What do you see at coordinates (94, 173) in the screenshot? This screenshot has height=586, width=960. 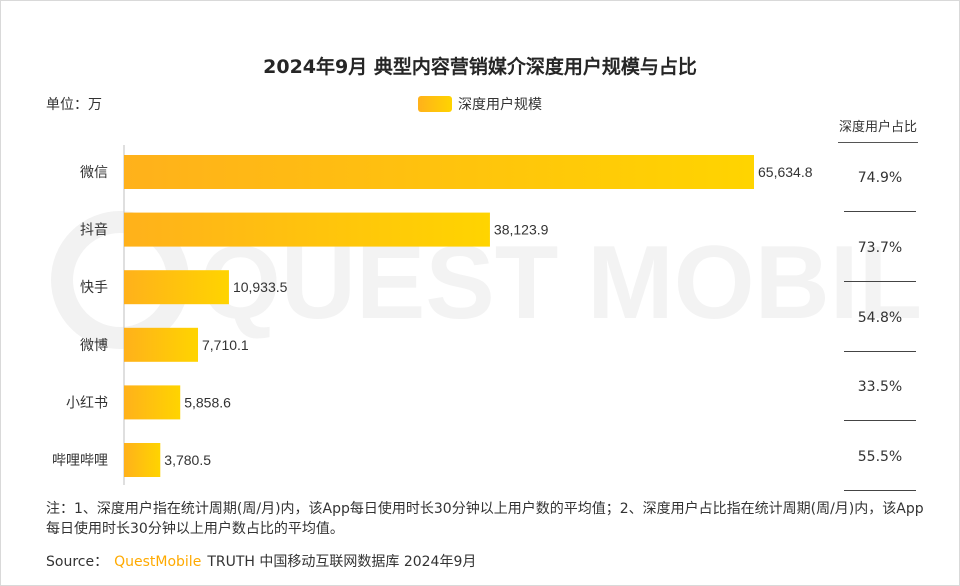 I see `category-label: 微信` at bounding box center [94, 173].